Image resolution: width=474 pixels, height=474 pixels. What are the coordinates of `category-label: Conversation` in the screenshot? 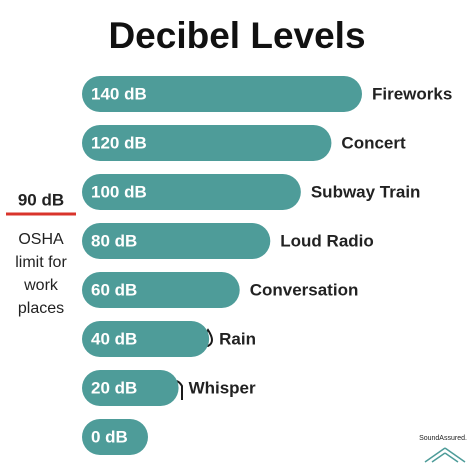 It's located at (304, 289).